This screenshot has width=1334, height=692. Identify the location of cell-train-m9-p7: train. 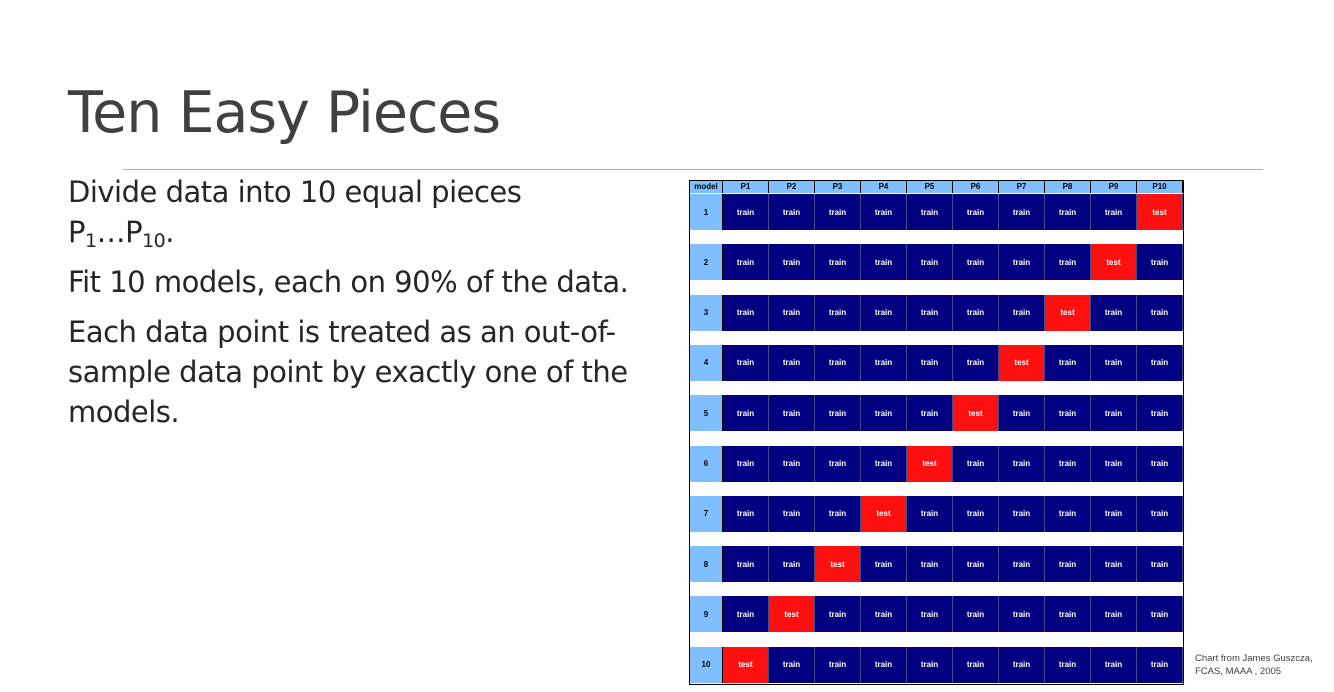
(1022, 614).